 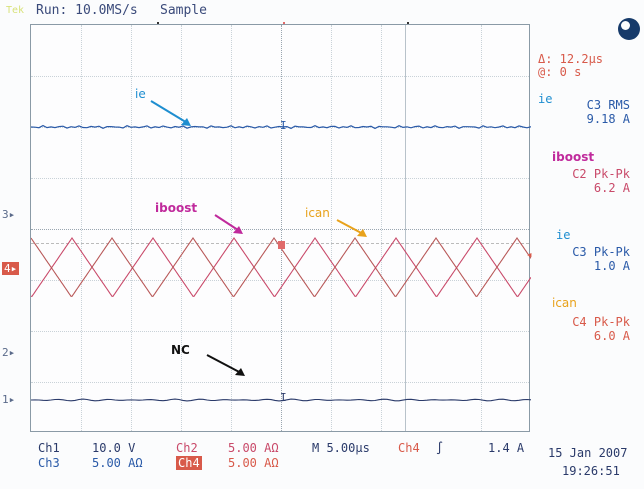 I want to click on cursor-b-line, so click(x=405, y=228).